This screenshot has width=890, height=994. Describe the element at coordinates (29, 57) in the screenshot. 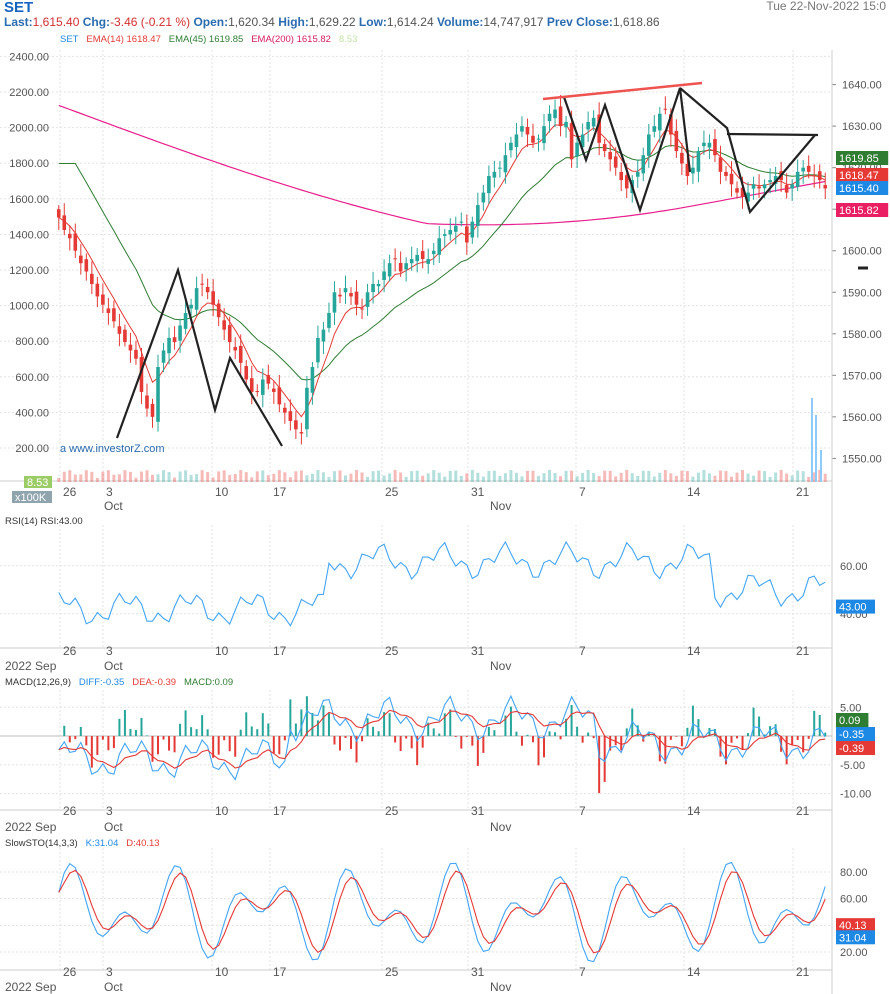

I see `left-axis-tick: 2400.00` at that location.